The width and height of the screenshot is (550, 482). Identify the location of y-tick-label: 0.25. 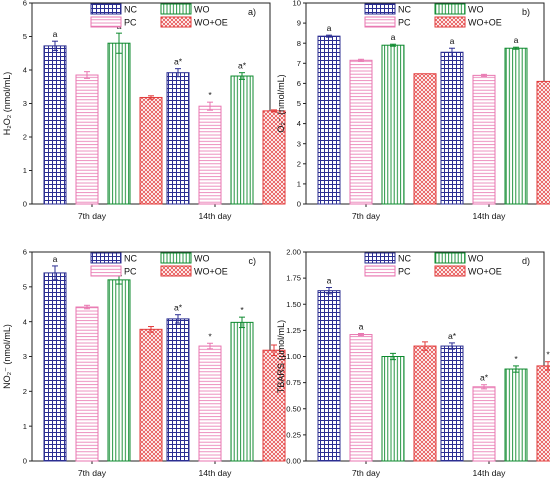
(293, 434).